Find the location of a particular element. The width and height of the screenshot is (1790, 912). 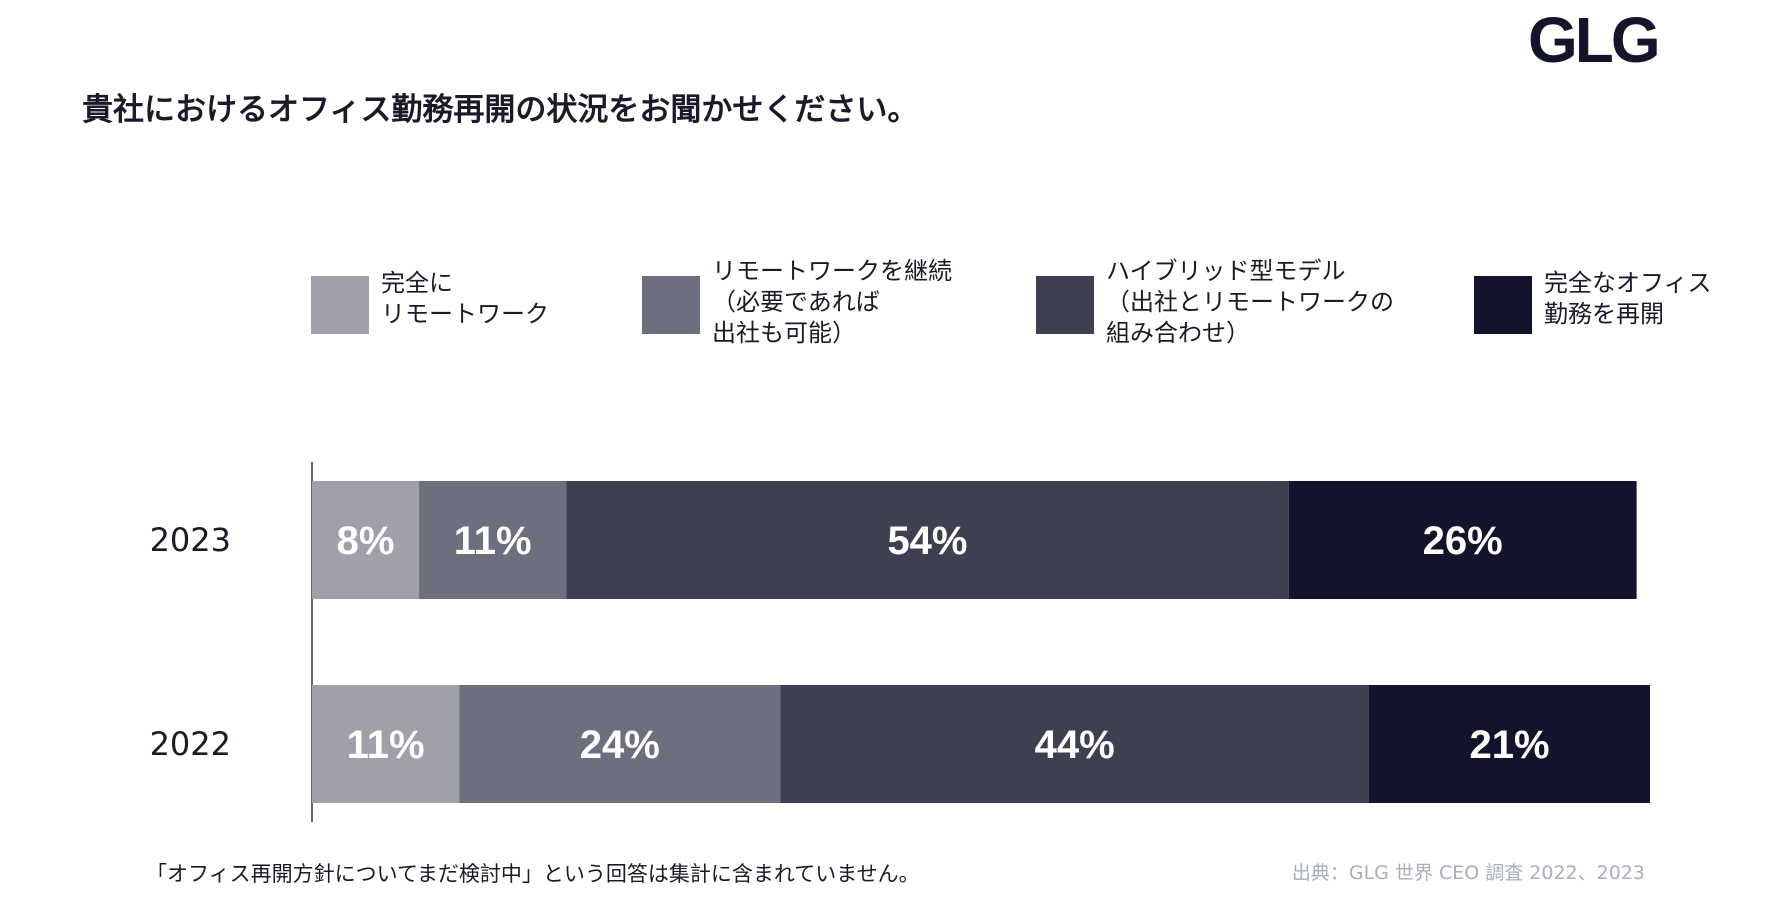

data-label-2023-3: 26% is located at coordinates (1463, 541).